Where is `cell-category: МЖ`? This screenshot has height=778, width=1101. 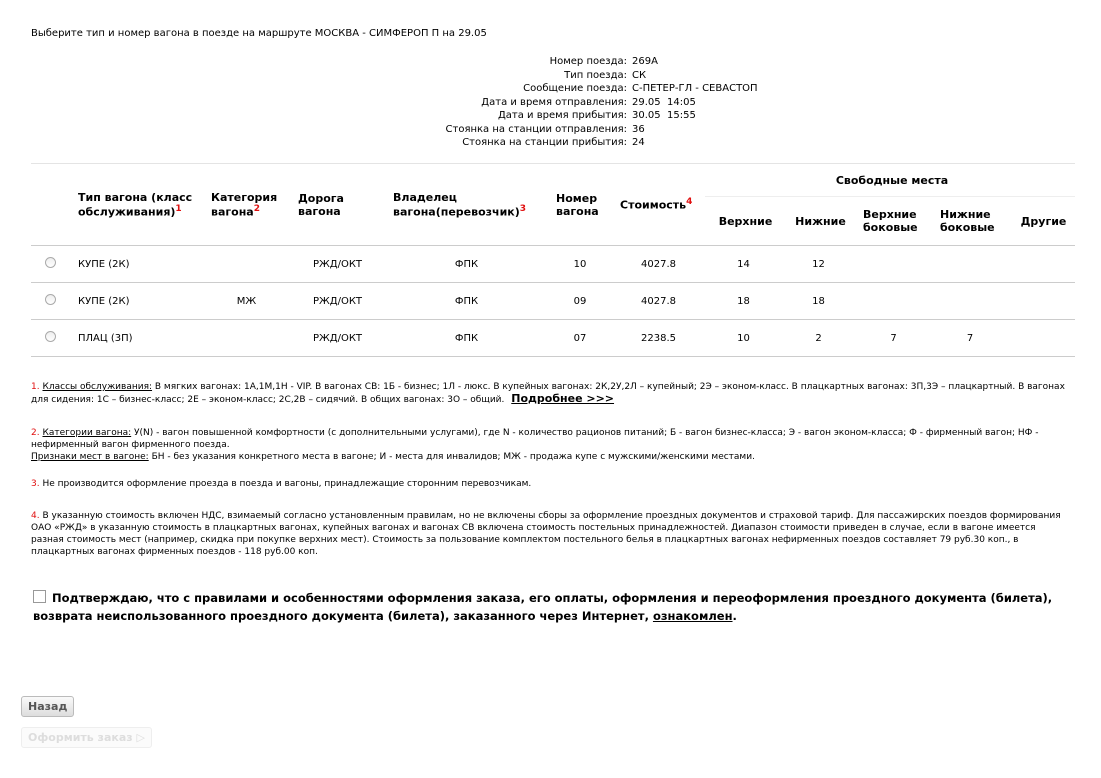
cell-category: МЖ is located at coordinates (246, 301).